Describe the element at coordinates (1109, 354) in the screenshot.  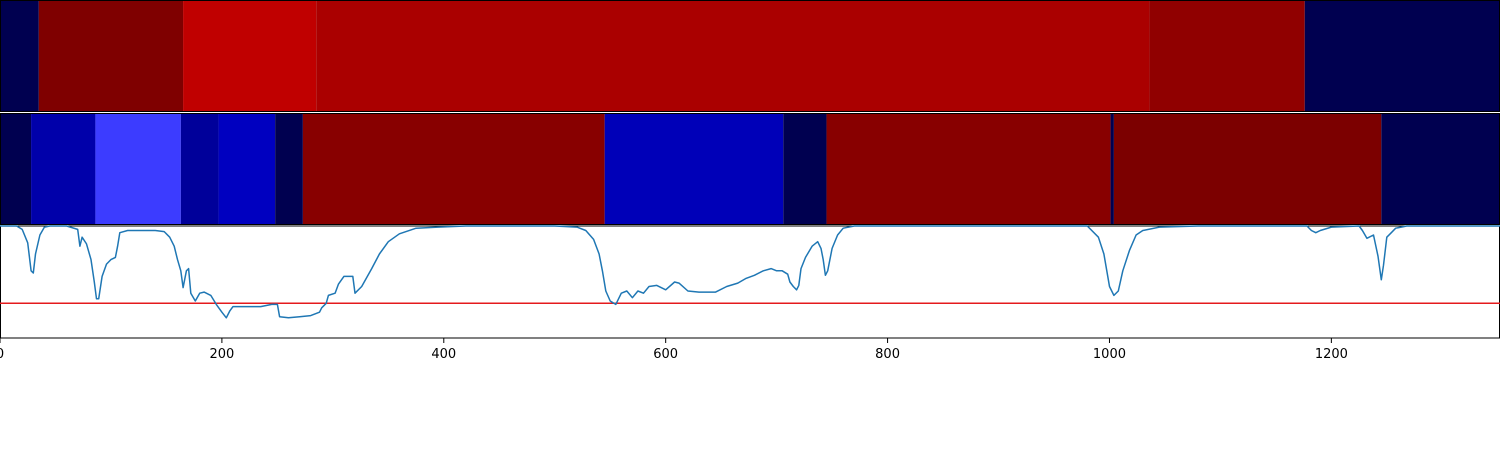
I see `x-tick-label-1000: 1000` at that location.